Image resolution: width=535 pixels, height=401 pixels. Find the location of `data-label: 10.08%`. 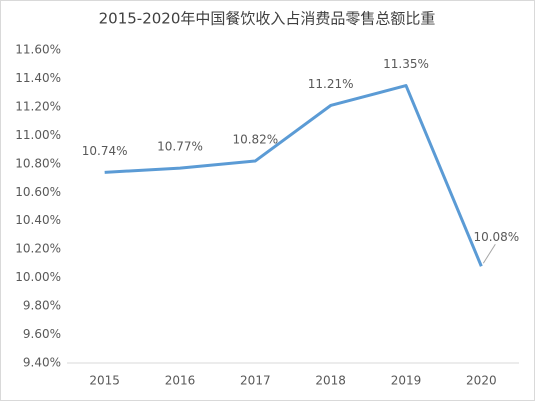

data-label: 10.08% is located at coordinates (496, 237).